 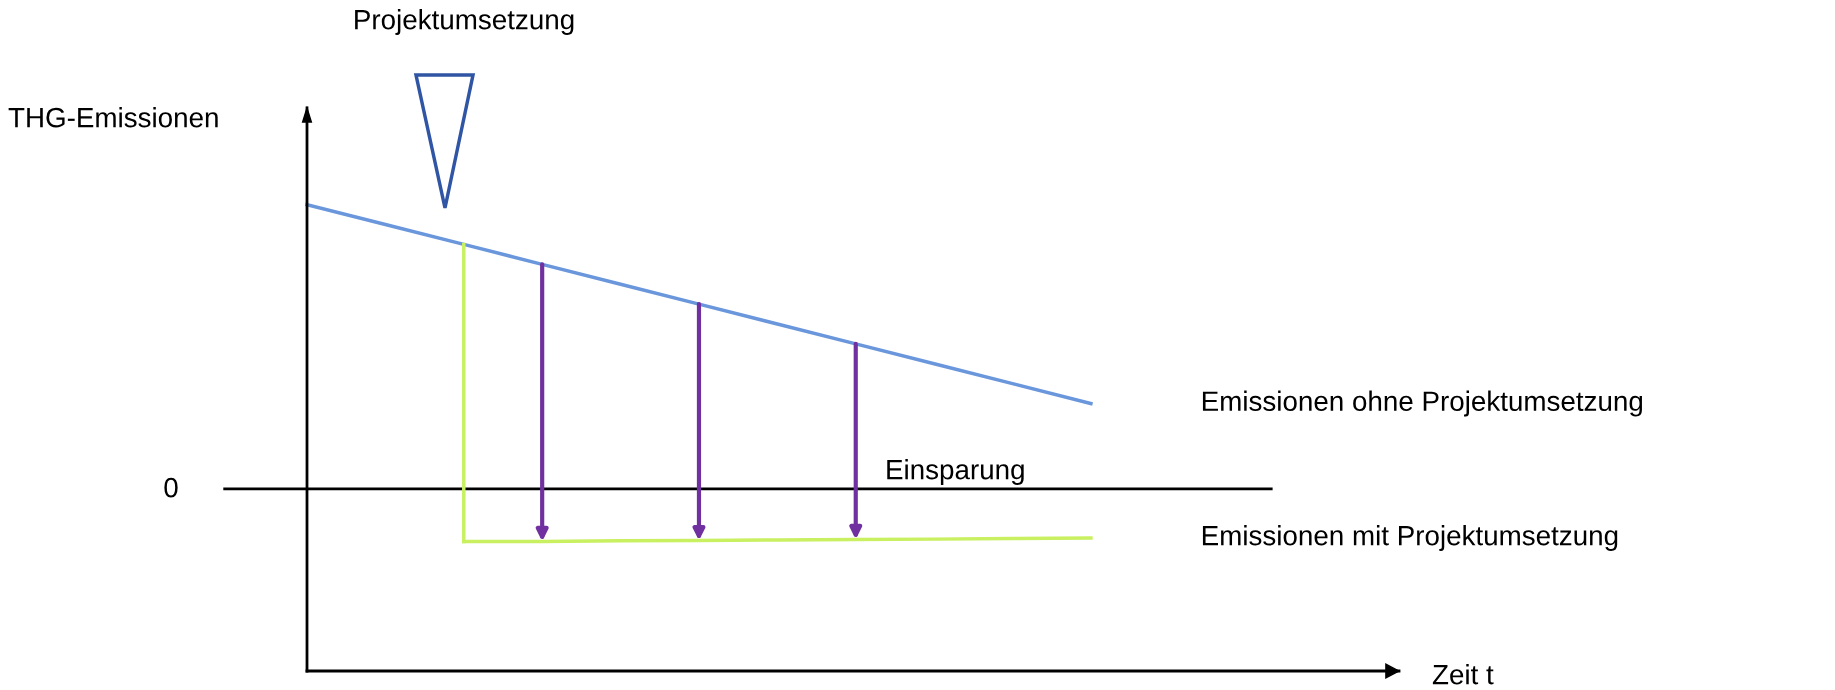 I want to click on y-axis-title: THG-Emissionen, so click(x=113, y=117).